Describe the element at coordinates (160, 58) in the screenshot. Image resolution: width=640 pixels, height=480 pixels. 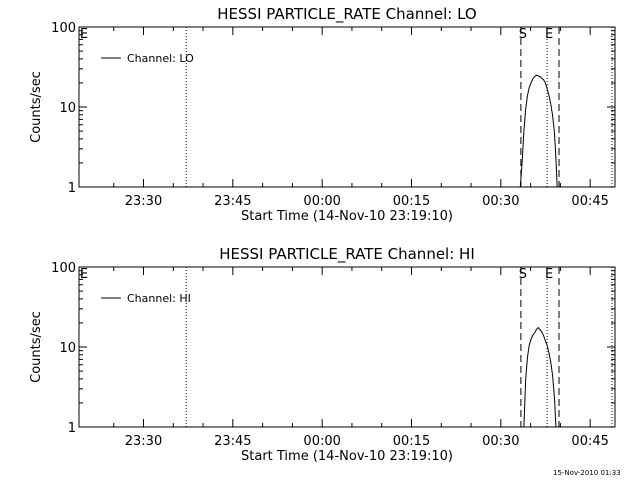
I see `legend-label: Channel: LO` at that location.